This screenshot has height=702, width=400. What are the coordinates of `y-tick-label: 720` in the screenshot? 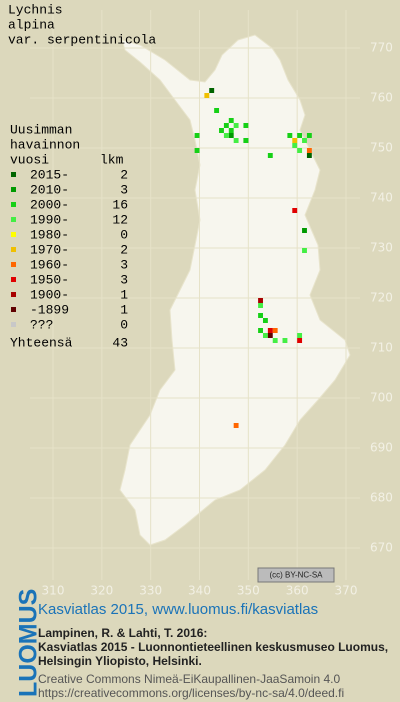 It's located at (381, 298).